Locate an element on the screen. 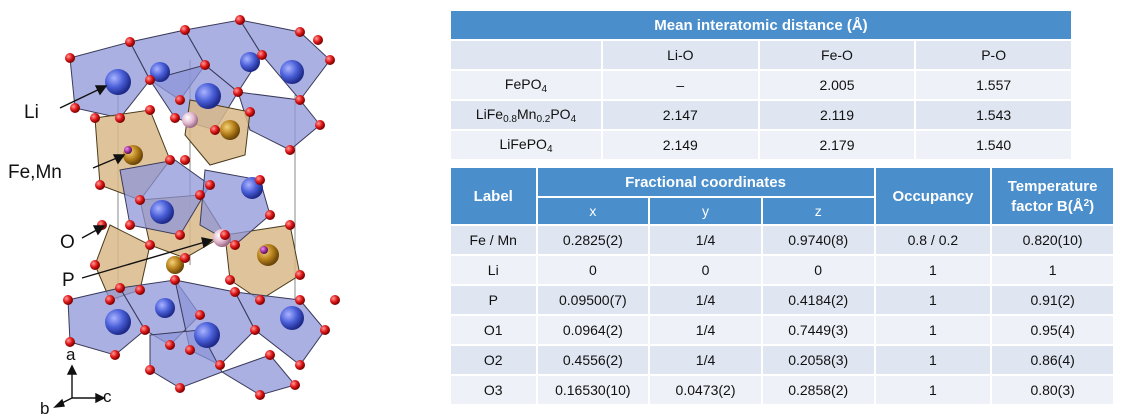 The image size is (1126, 420). axis-label-c: c is located at coordinates (107, 396).